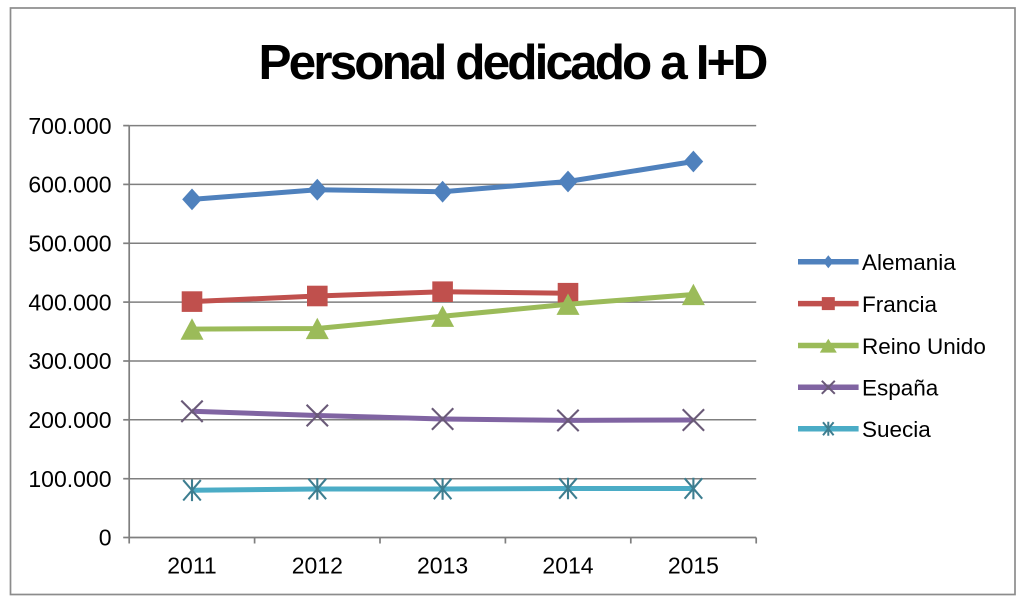 The height and width of the screenshot is (602, 1024). I want to click on svg-text: 200.000, so click(69, 420).